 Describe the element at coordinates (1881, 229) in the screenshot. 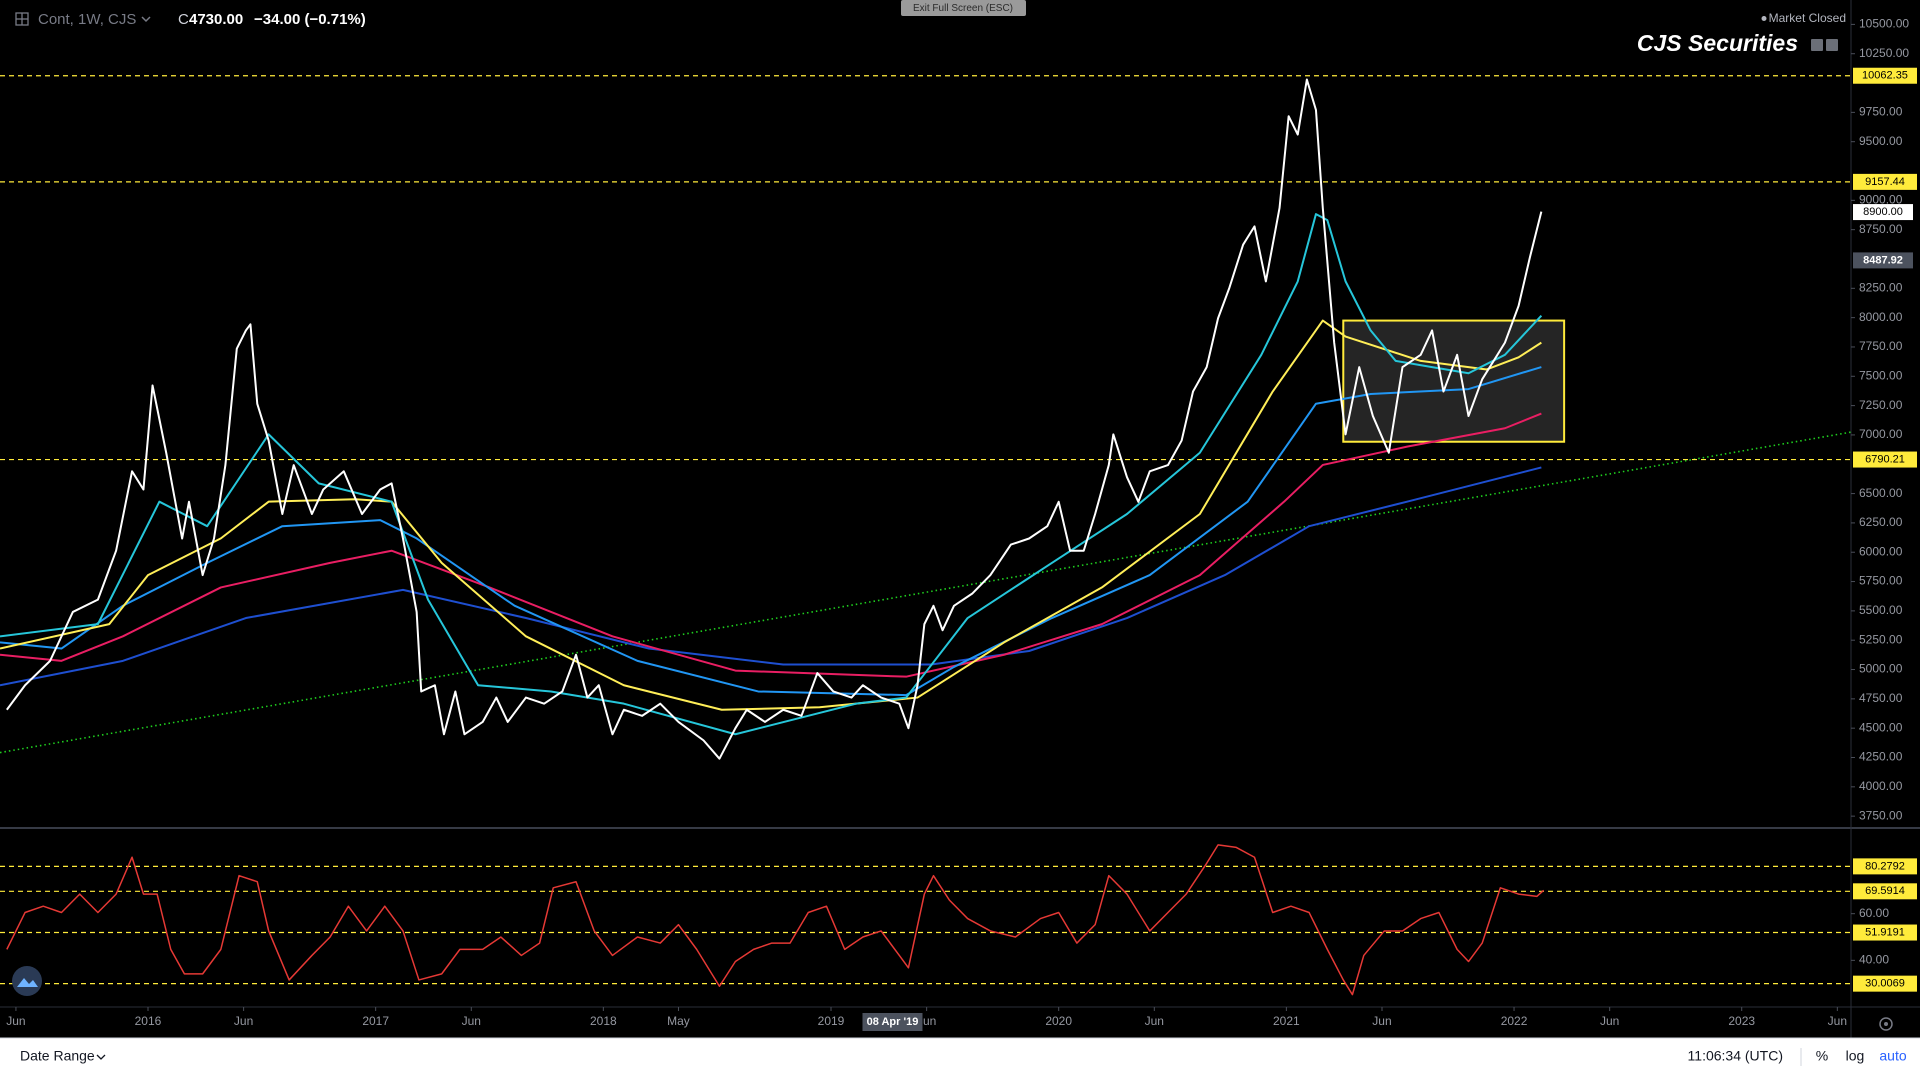

I see `y-tick-label: 8750.00` at that location.